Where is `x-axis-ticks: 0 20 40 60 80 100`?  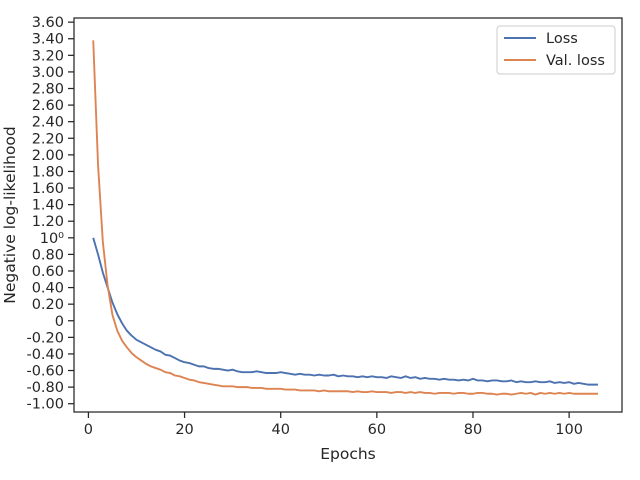 x-axis-ticks: 0 20 40 60 80 100 is located at coordinates (333, 425).